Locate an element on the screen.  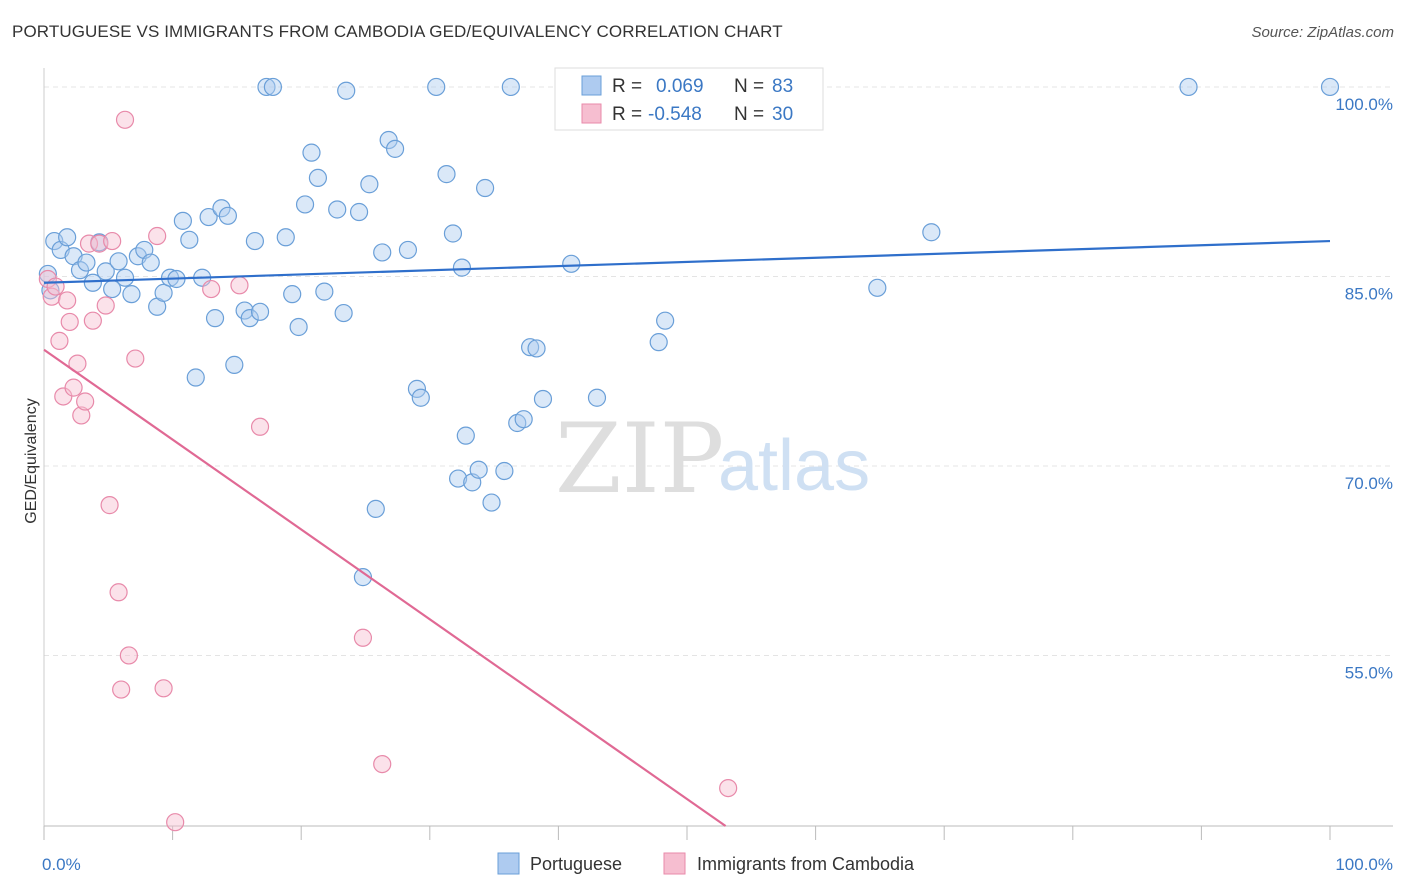
watermark-atlas: atlas is located at coordinates (794, 466).